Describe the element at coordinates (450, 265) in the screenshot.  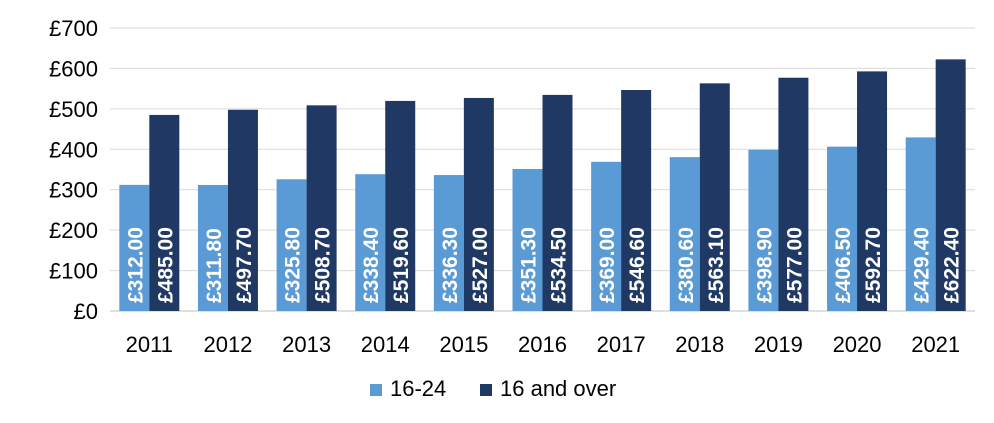
I see `data-label: £336.30` at that location.